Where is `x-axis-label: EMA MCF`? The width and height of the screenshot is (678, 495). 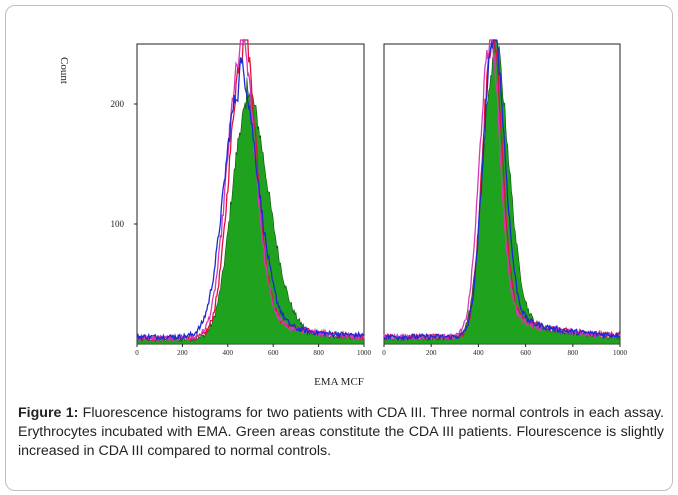
x-axis-label: EMA MCF is located at coordinates (339, 382).